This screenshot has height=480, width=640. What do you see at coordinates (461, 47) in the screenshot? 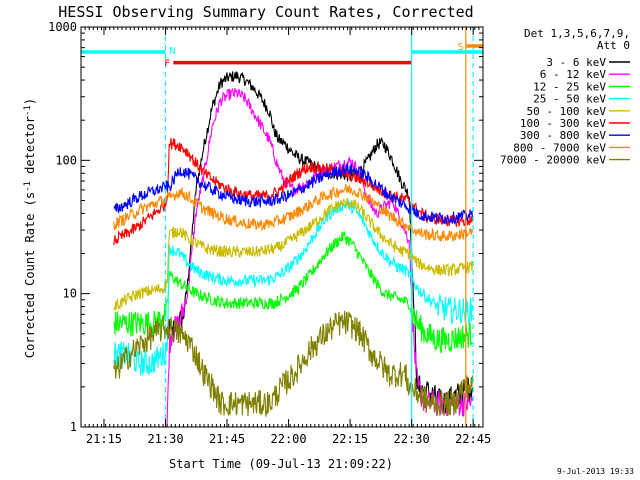
I see `flag-label-s: S` at bounding box center [461, 47].